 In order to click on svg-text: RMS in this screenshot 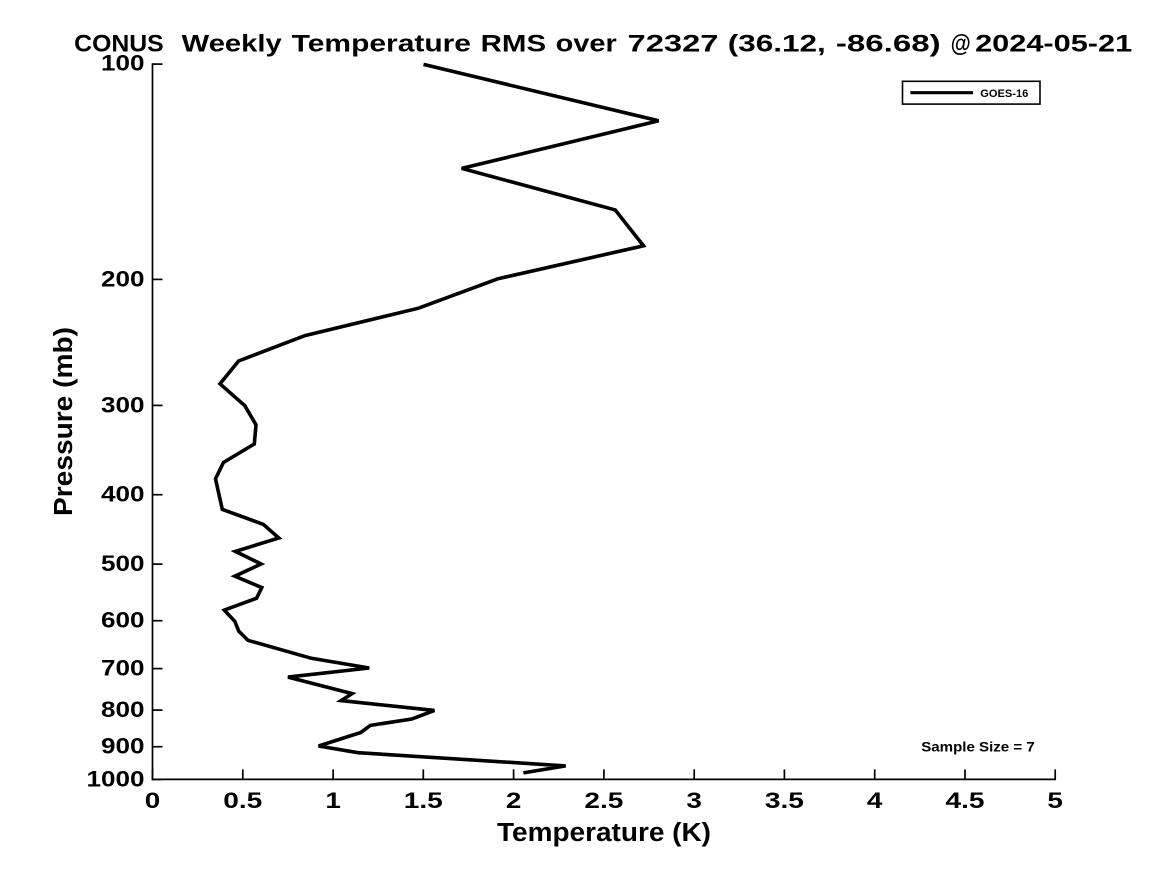, I will do `click(513, 44)`.